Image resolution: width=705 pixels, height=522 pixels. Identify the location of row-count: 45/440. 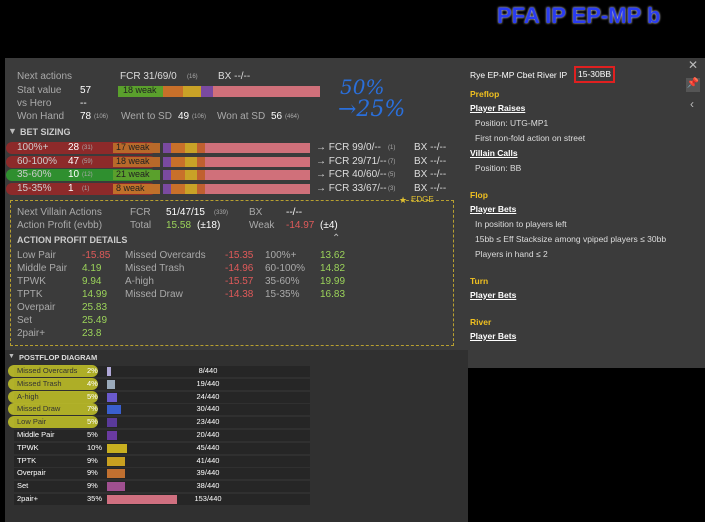
(208, 447).